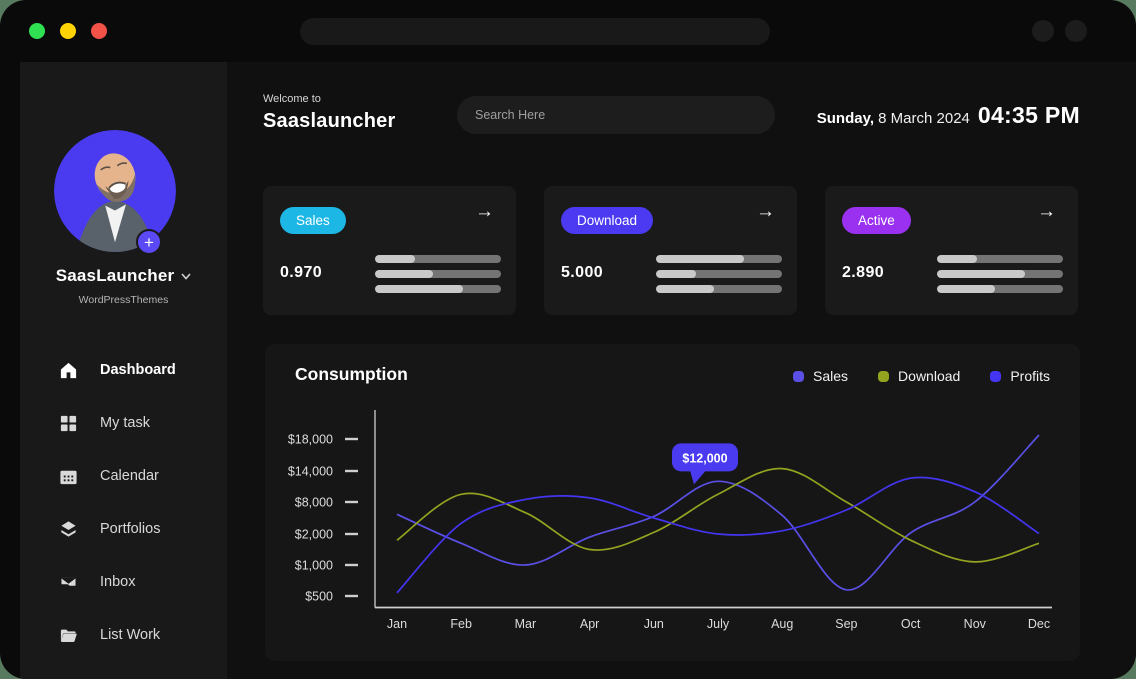  What do you see at coordinates (68, 423) in the screenshot?
I see `grid-icon` at bounding box center [68, 423].